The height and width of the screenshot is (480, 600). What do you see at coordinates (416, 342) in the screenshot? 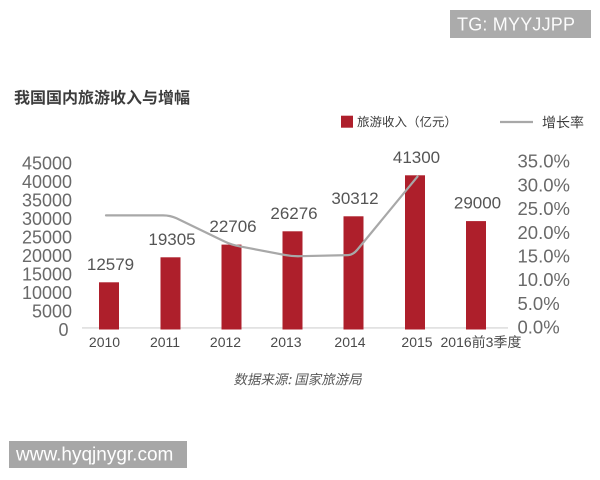
I see `svg-text: 2015` at bounding box center [416, 342].